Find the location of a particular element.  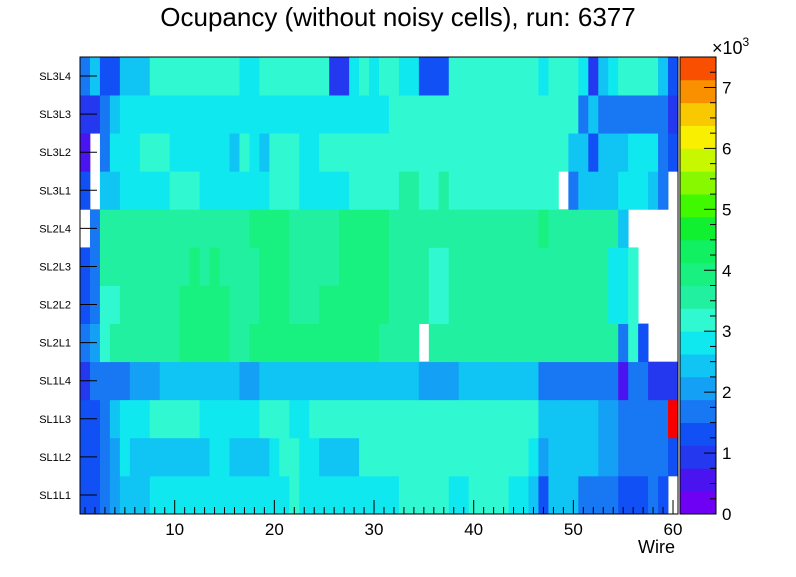

z-tick-label: 1 is located at coordinates (726, 453).